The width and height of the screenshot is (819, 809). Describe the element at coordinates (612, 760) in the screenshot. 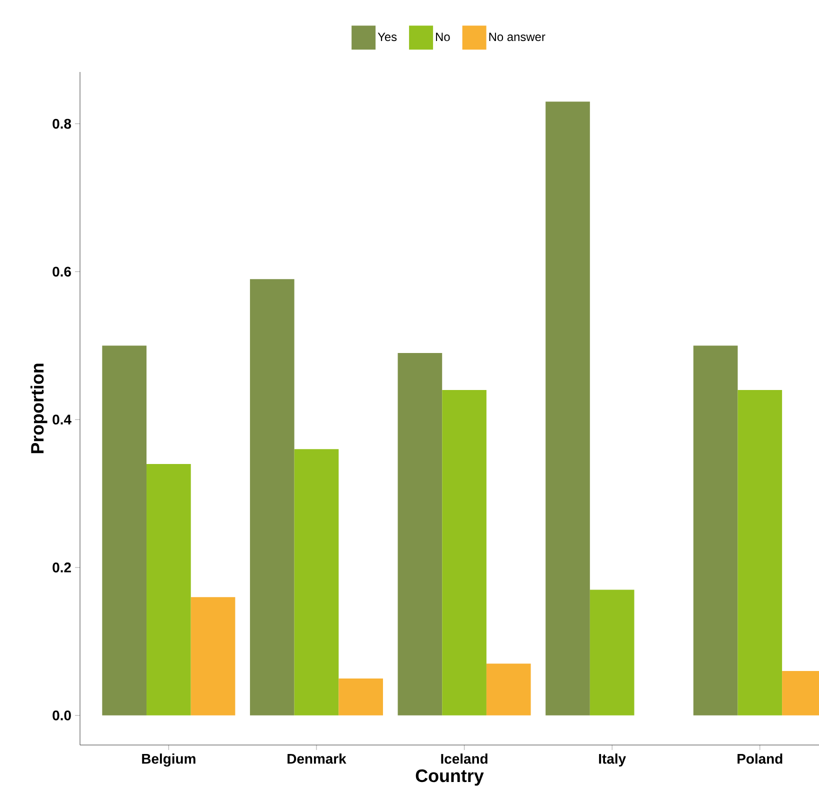

I see `x-tick-label: Italy` at that location.